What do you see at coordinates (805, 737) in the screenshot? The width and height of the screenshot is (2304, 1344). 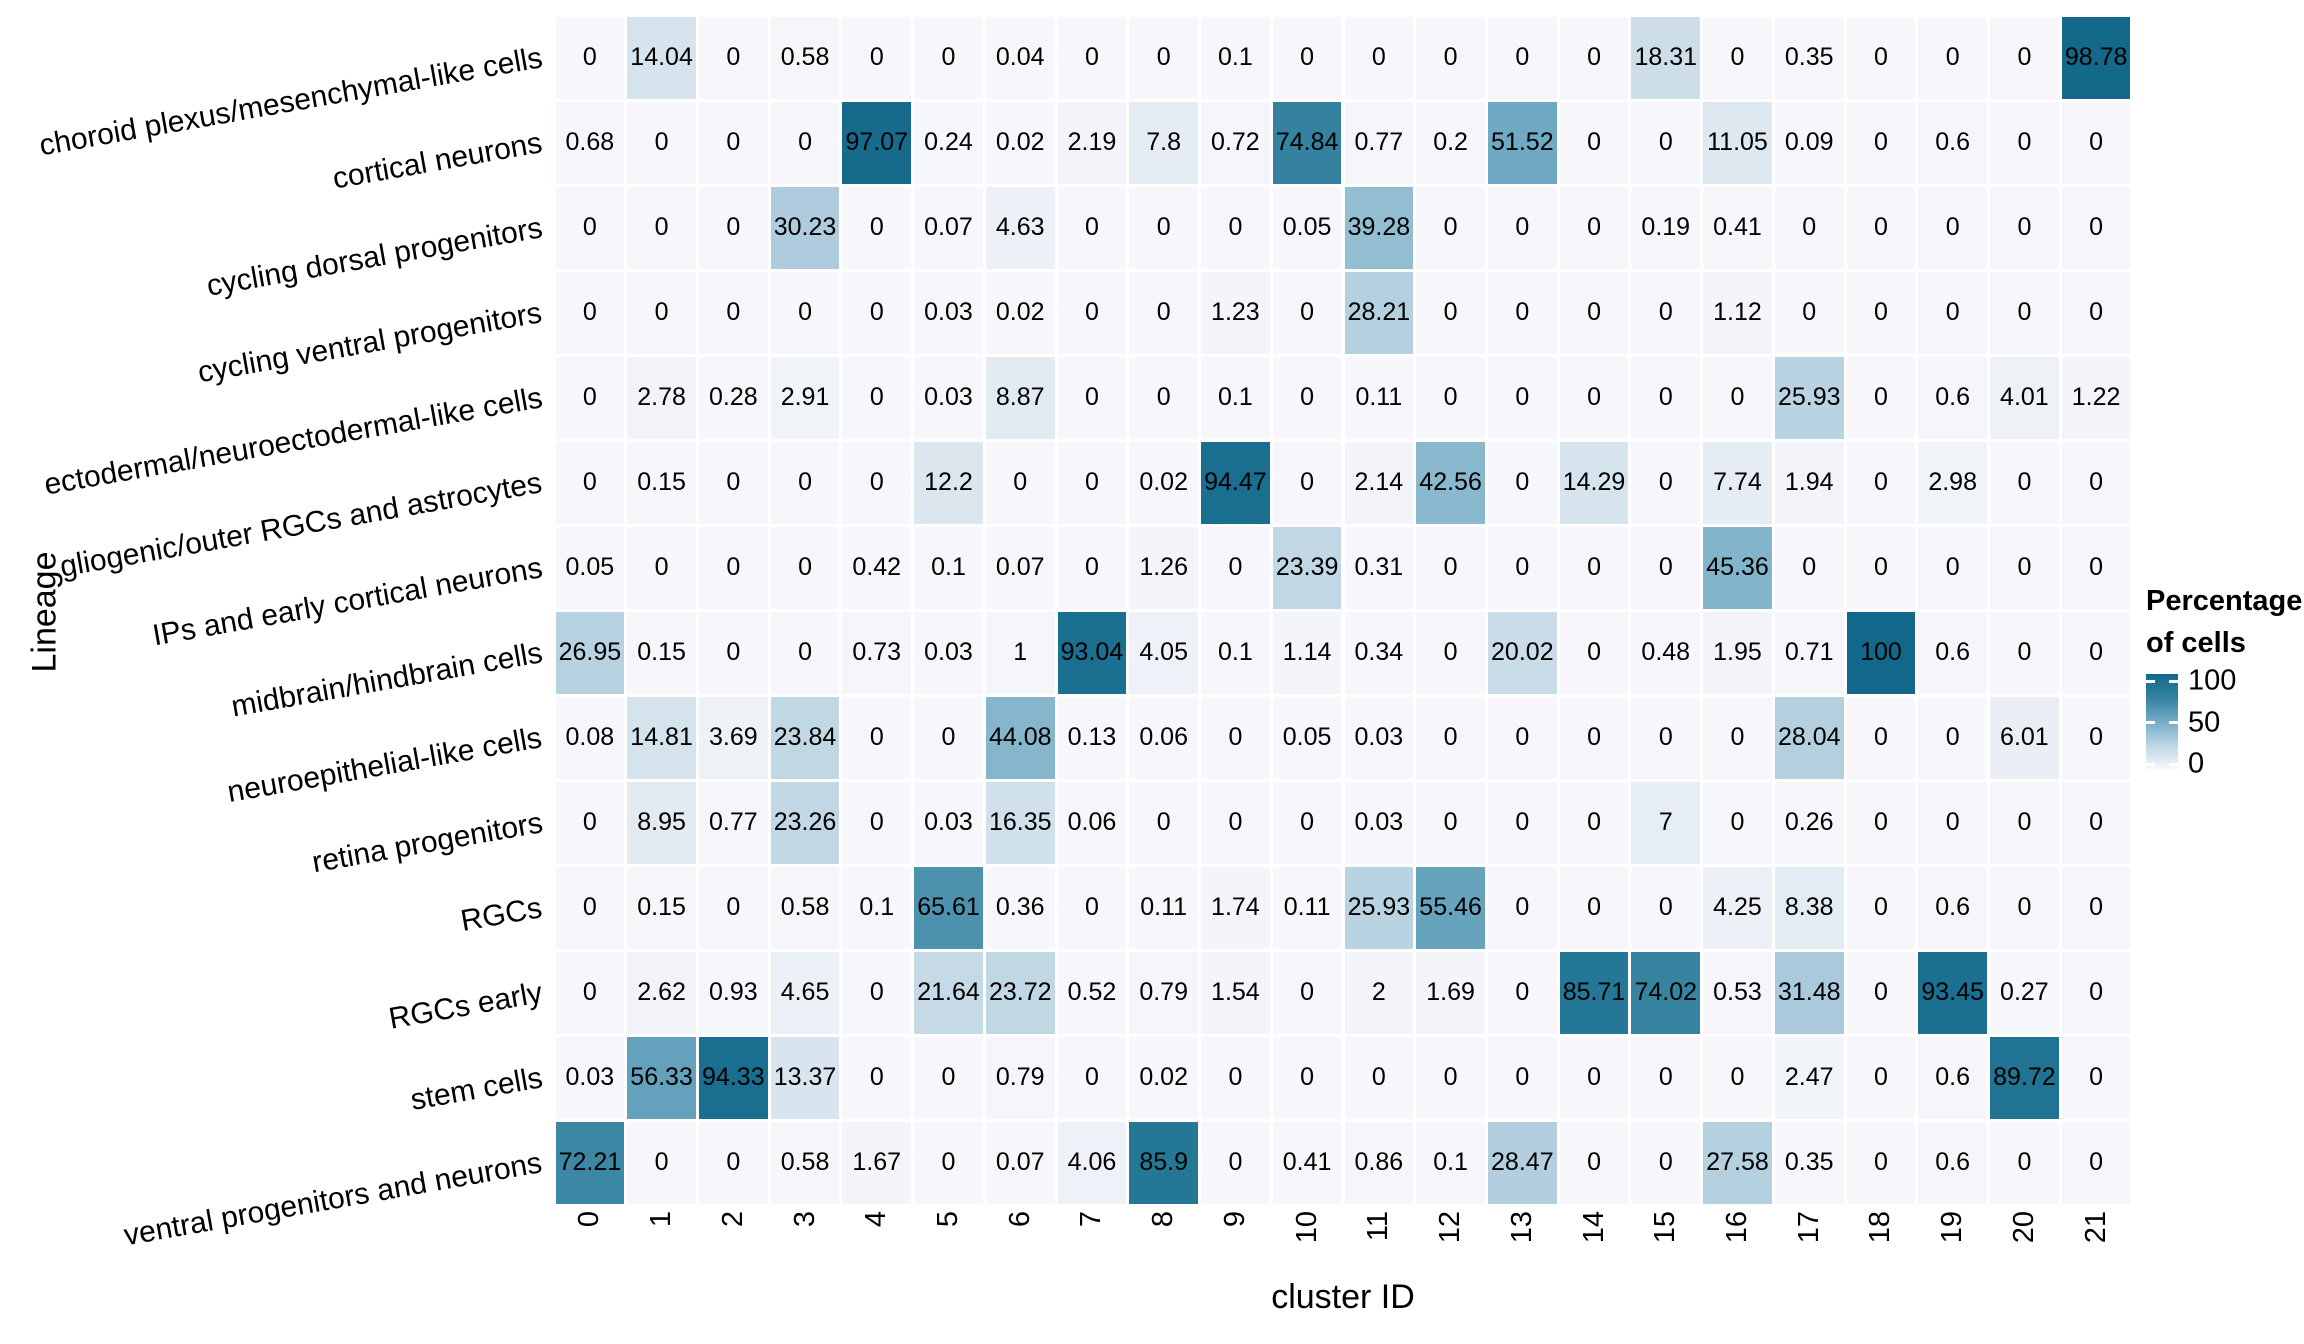 I see `heatmap-cell: 23.84` at bounding box center [805, 737].